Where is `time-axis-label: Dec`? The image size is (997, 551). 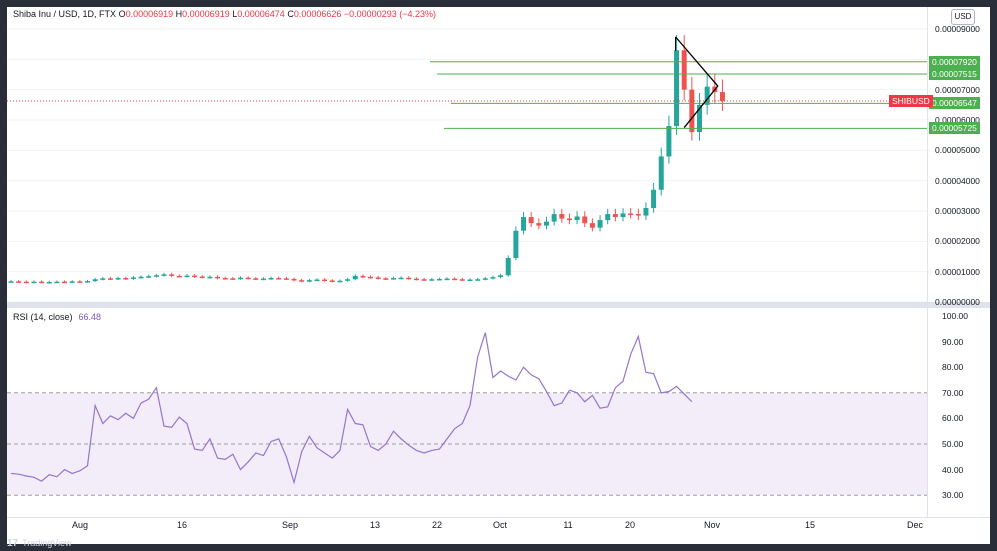
time-axis-label: Dec is located at coordinates (915, 525).